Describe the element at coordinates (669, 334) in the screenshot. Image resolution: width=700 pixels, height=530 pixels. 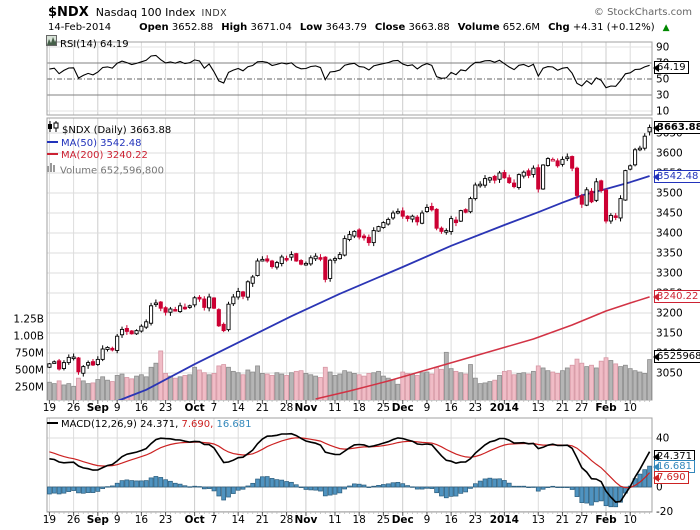
I see `svg-text: 3150` at that location.